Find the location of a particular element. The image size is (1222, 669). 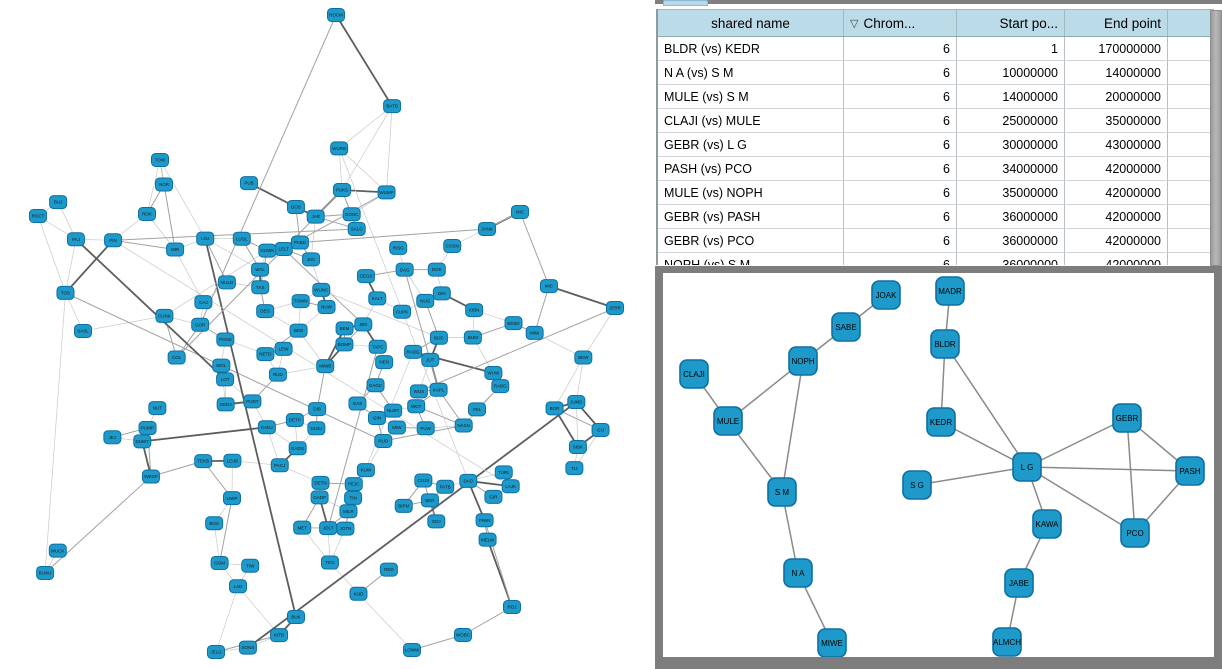

network-node: MELW is located at coordinates (487, 539).